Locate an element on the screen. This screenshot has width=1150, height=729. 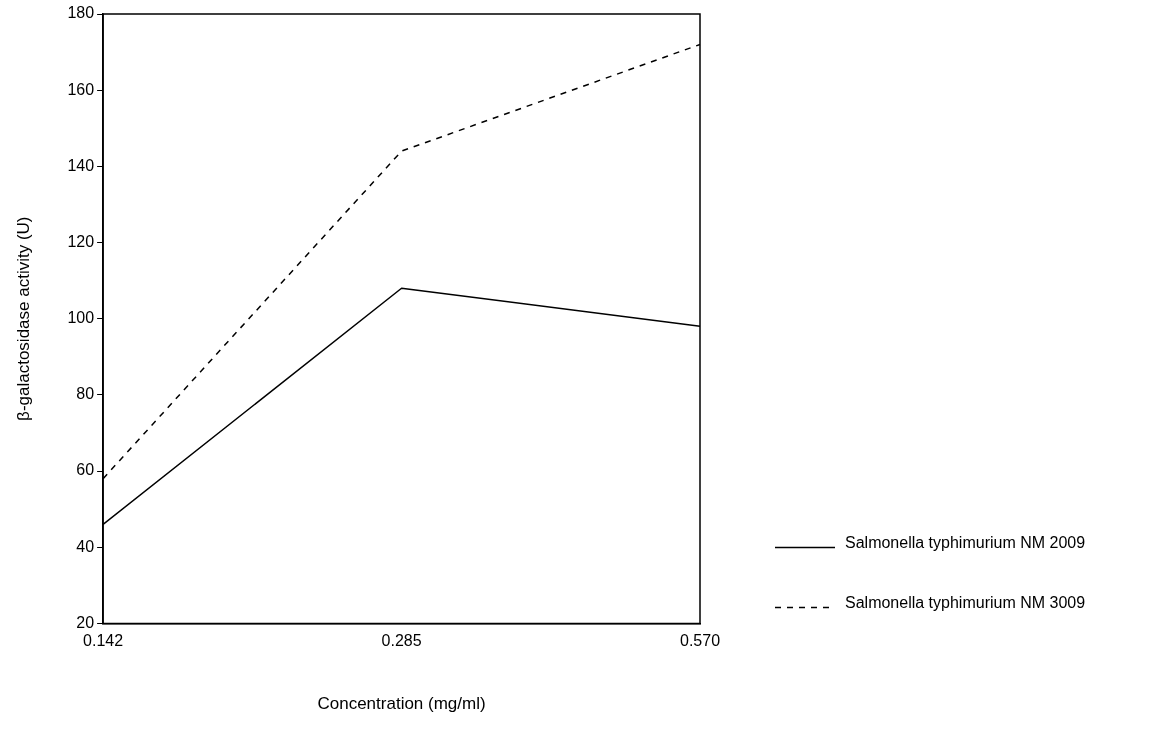
x-tick-label: 0.142 is located at coordinates (103, 641).